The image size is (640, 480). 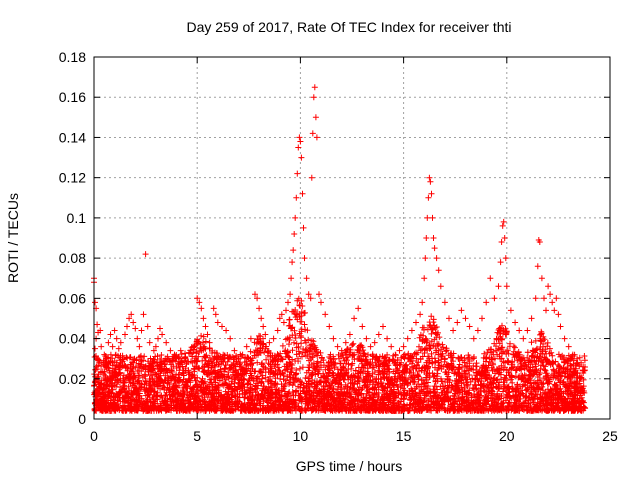 What do you see at coordinates (72, 57) in the screenshot?
I see `y-tick-label: 0.18` at bounding box center [72, 57].